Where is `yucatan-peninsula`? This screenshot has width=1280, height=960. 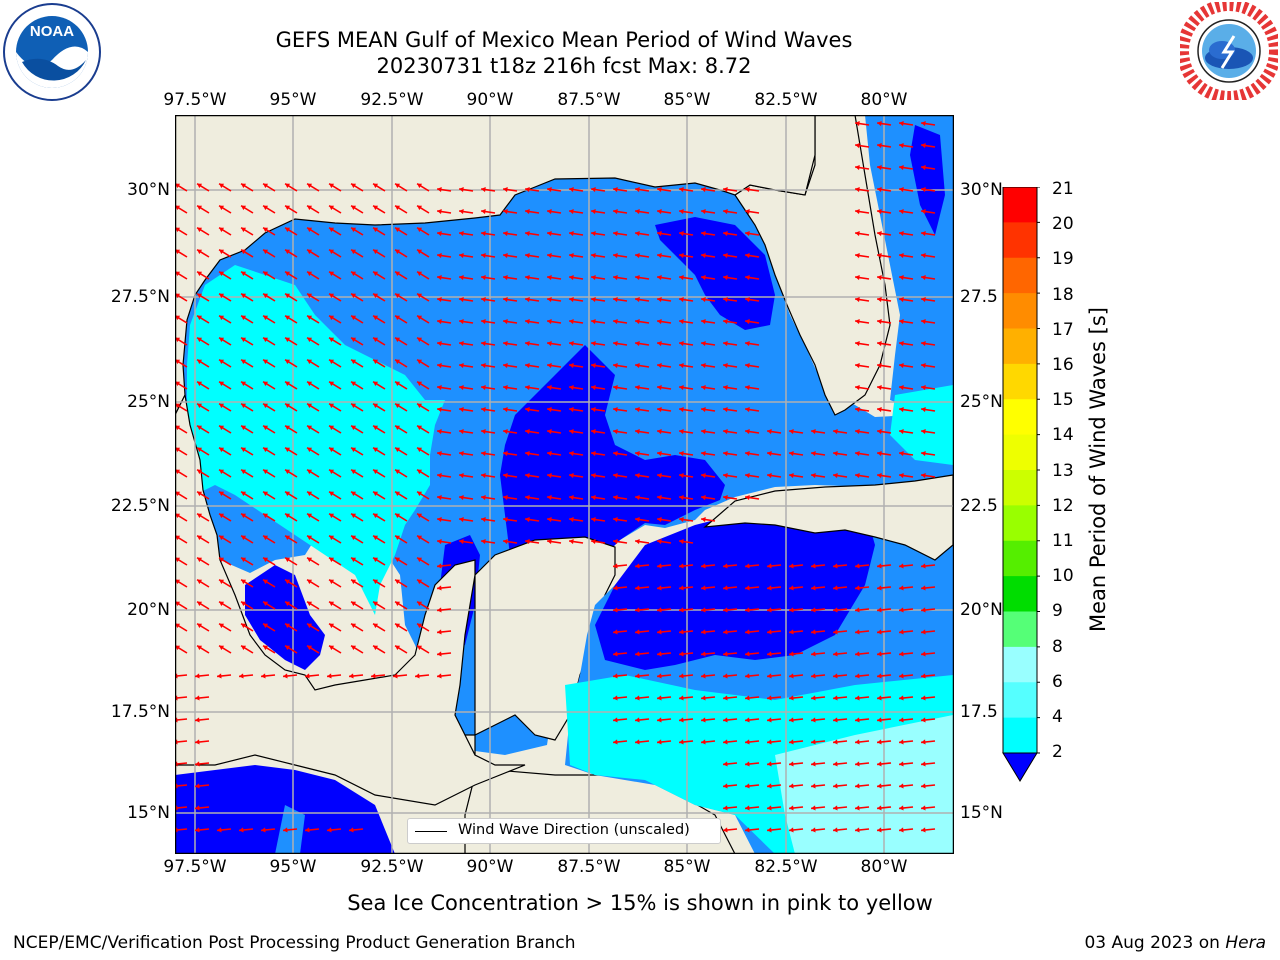
yucatan-peninsula is located at coordinates (585, 695).